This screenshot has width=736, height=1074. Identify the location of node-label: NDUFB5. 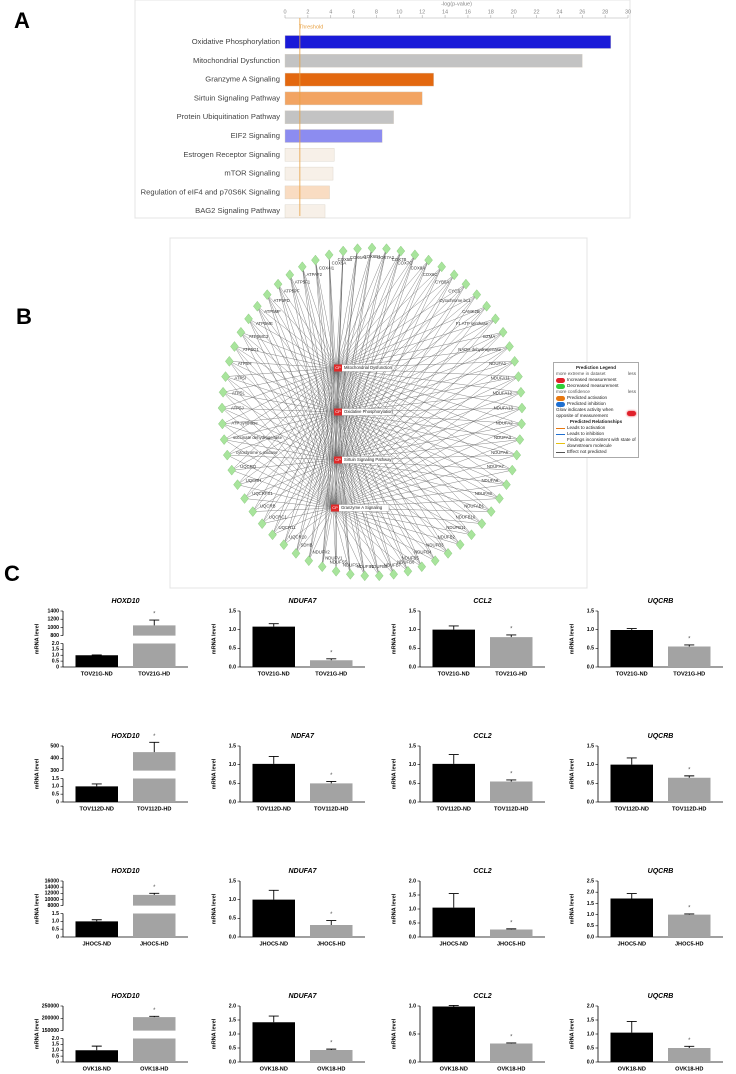
(411, 557).